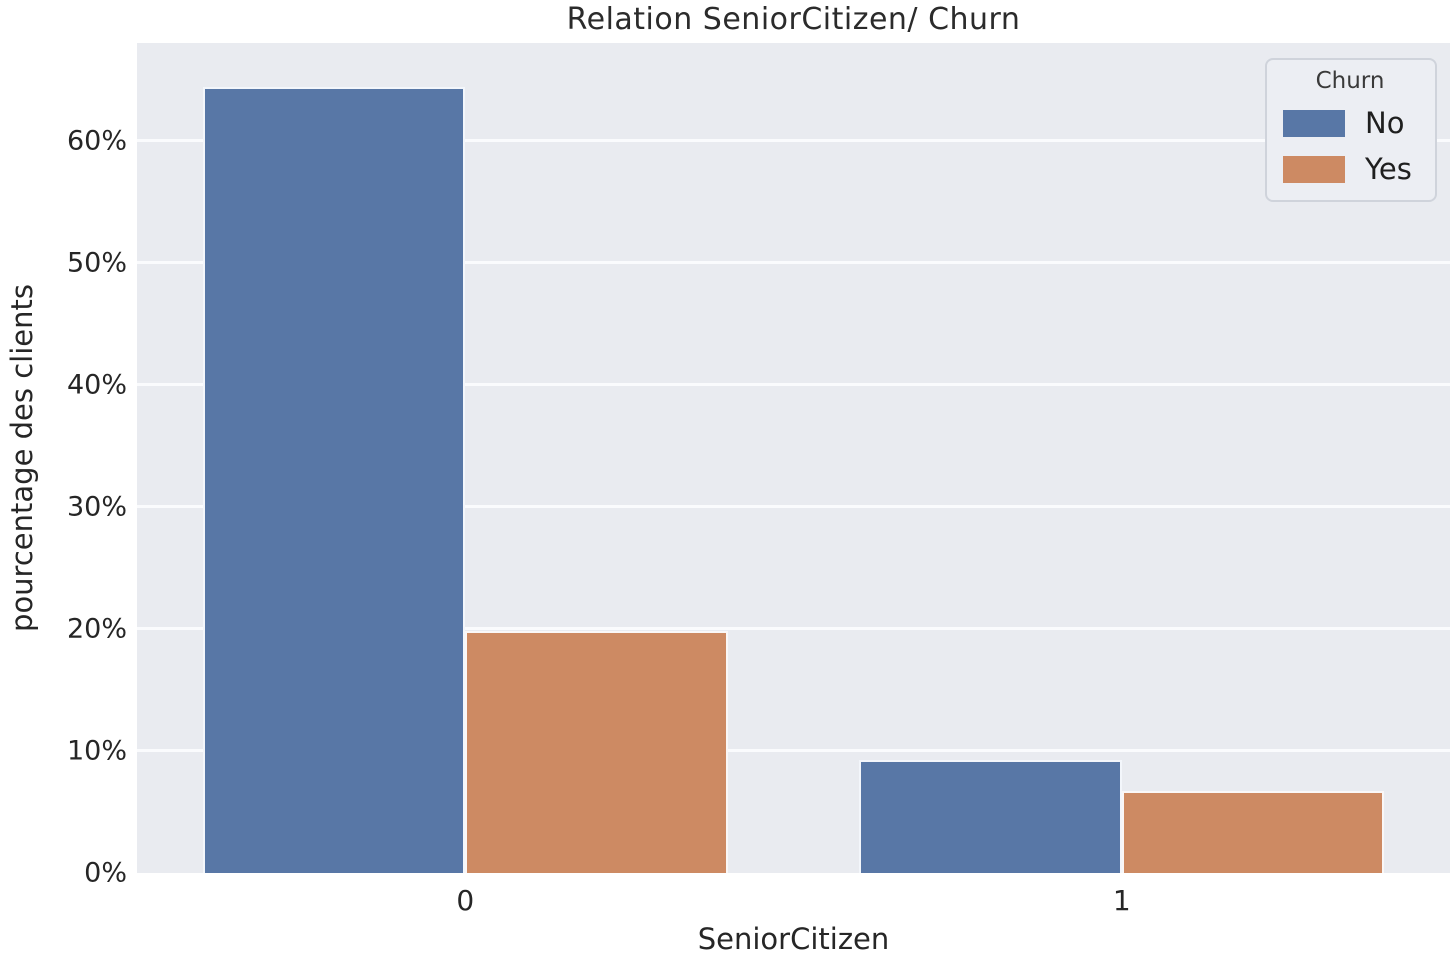 Image resolution: width=1456 pixels, height=960 pixels. I want to click on legend-entry-yes: Yes, so click(1350, 169).